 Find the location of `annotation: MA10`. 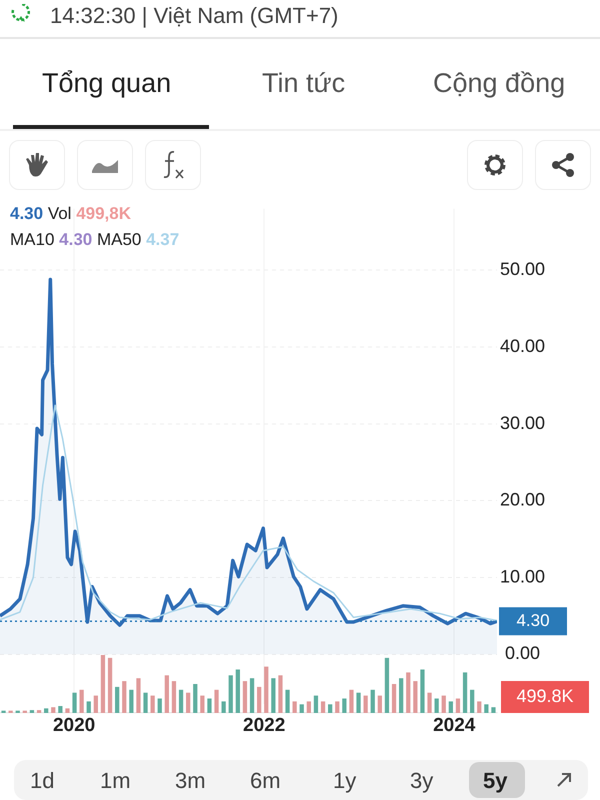

annotation: MA10 is located at coordinates (33, 239).